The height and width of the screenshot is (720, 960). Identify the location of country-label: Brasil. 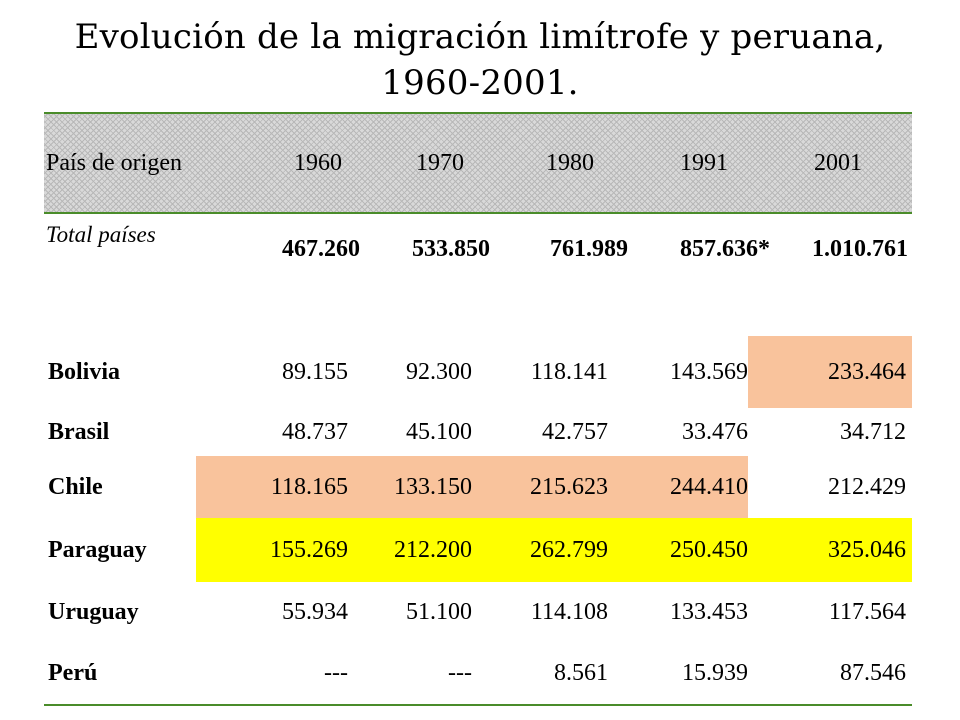
(79, 432).